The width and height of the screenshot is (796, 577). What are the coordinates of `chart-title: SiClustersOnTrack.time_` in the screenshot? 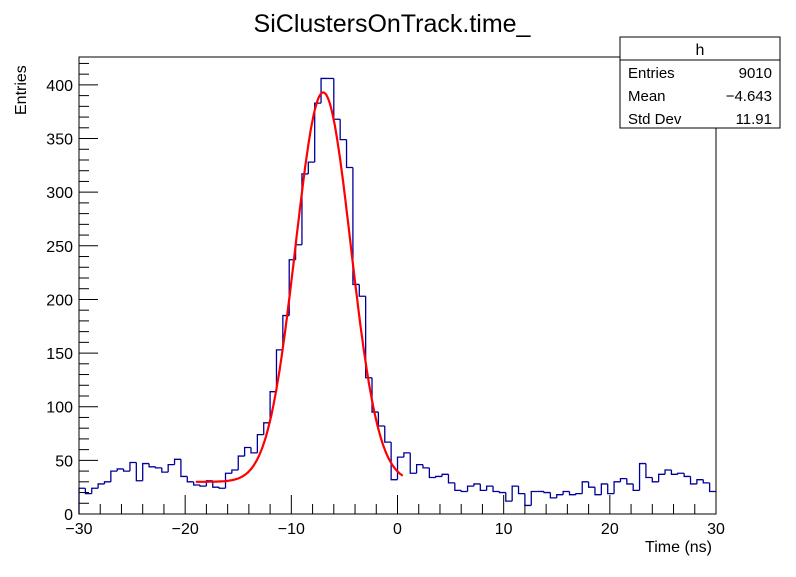 It's located at (393, 24).